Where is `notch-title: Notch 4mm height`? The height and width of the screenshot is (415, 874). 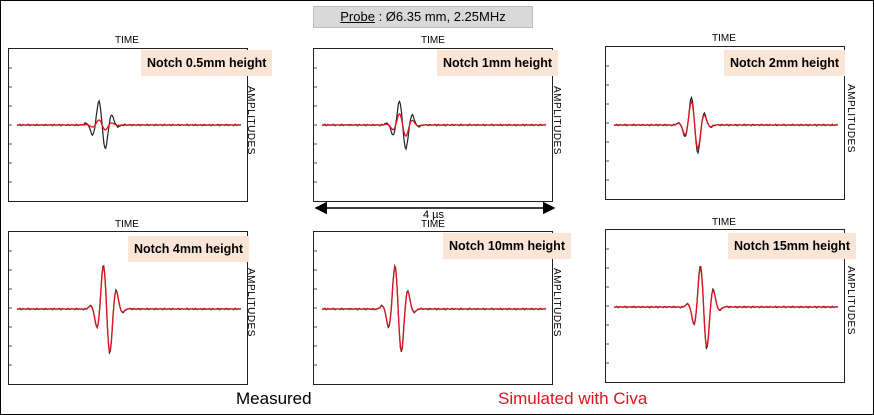
notch-title: Notch 4mm height is located at coordinates (189, 249).